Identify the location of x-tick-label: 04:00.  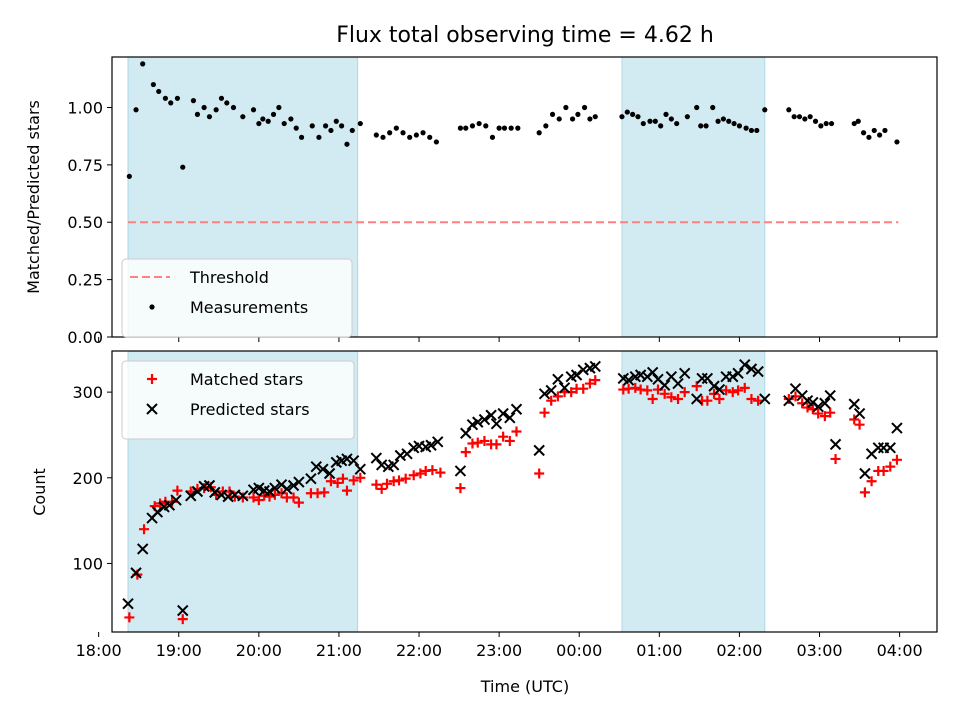
(900, 650).